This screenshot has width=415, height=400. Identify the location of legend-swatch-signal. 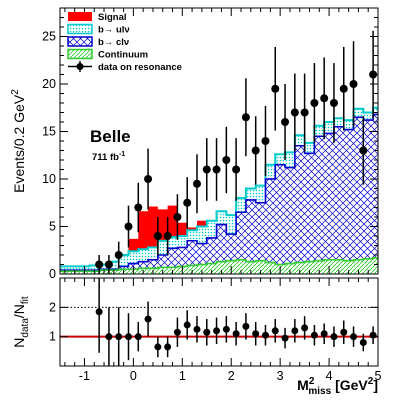
(80, 16).